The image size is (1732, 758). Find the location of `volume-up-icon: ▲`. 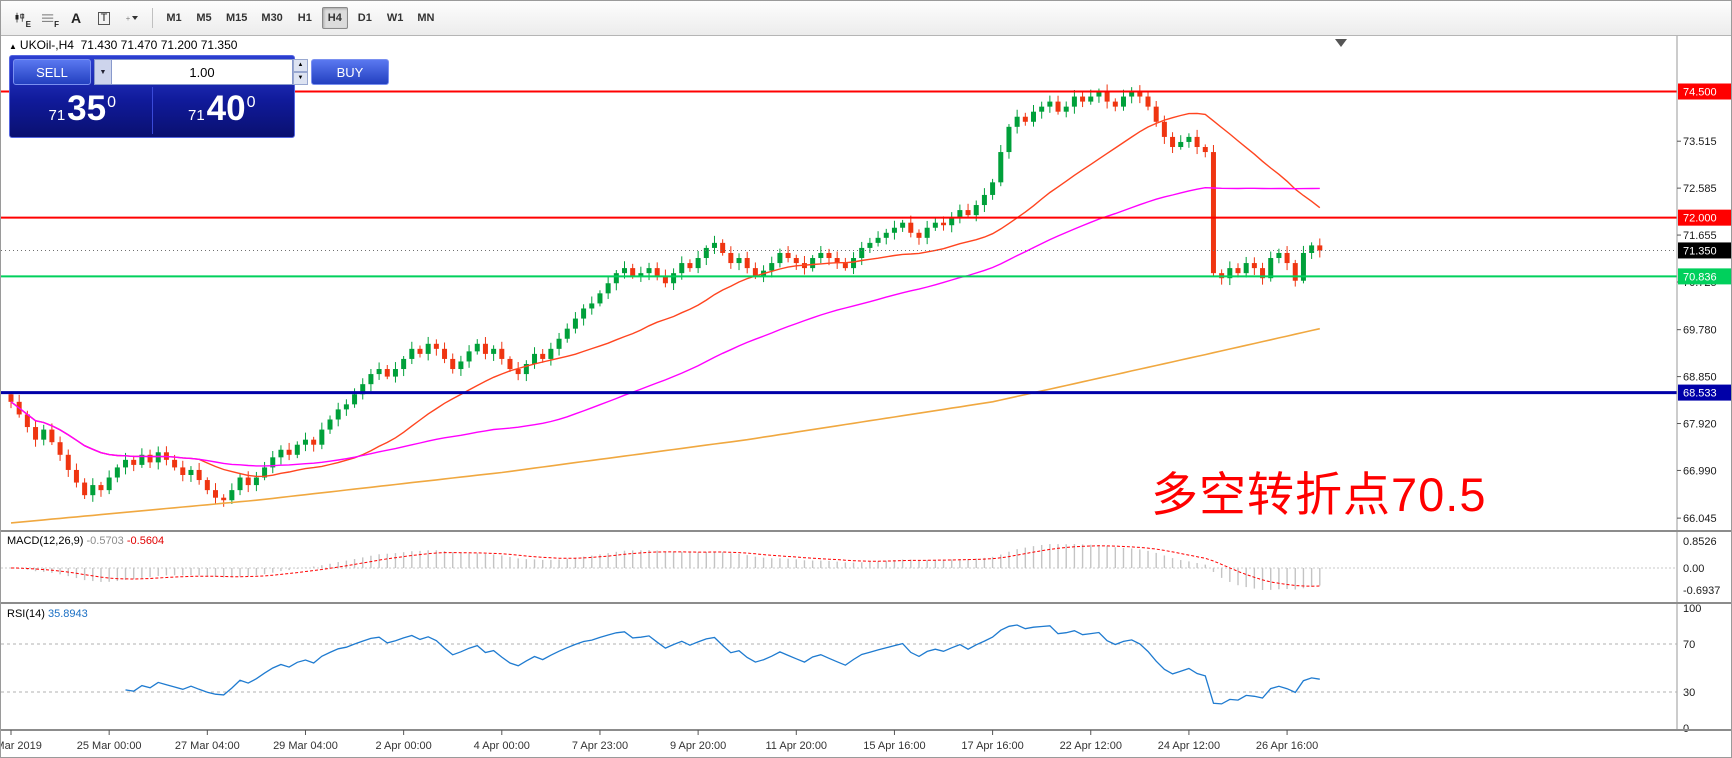

volume-up-icon: ▲ is located at coordinates (300, 65).